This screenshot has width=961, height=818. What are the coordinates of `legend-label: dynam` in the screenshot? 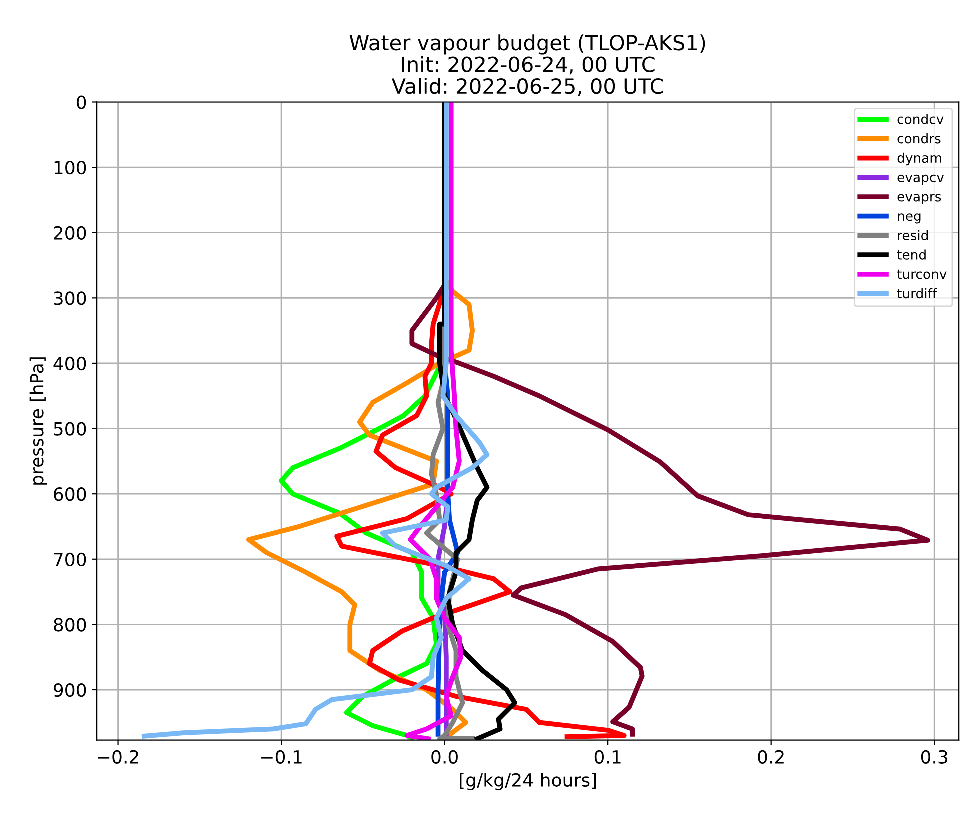 It's located at (920, 159).